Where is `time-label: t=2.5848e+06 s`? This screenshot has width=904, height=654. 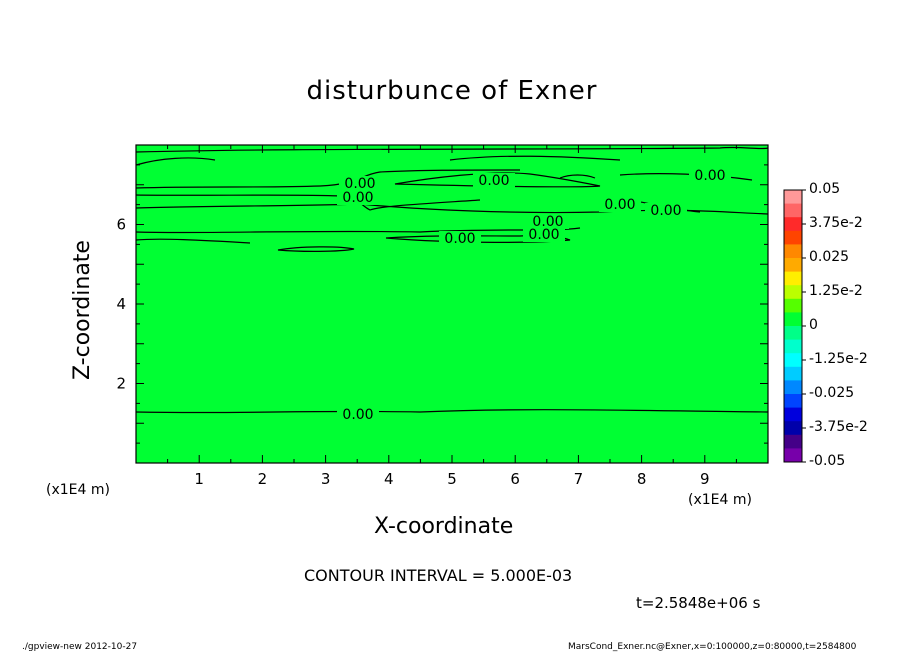 time-label: t=2.5848e+06 s is located at coordinates (698, 603).